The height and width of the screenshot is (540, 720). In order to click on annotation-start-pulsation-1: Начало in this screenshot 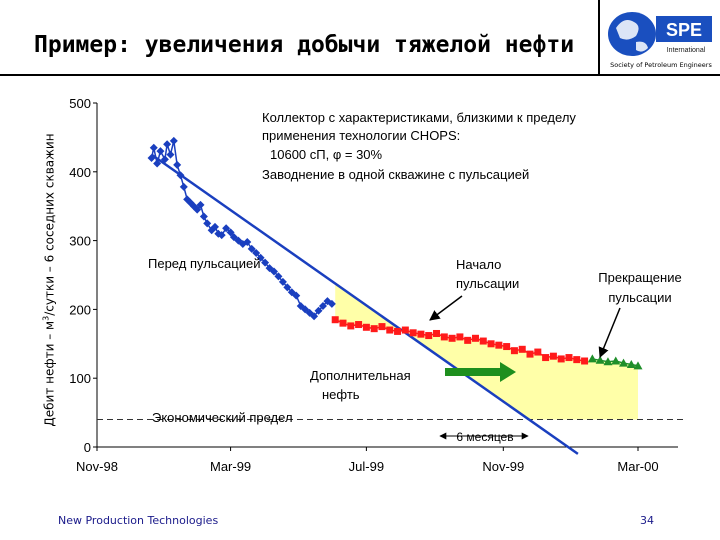, I will do `click(478, 264)`.